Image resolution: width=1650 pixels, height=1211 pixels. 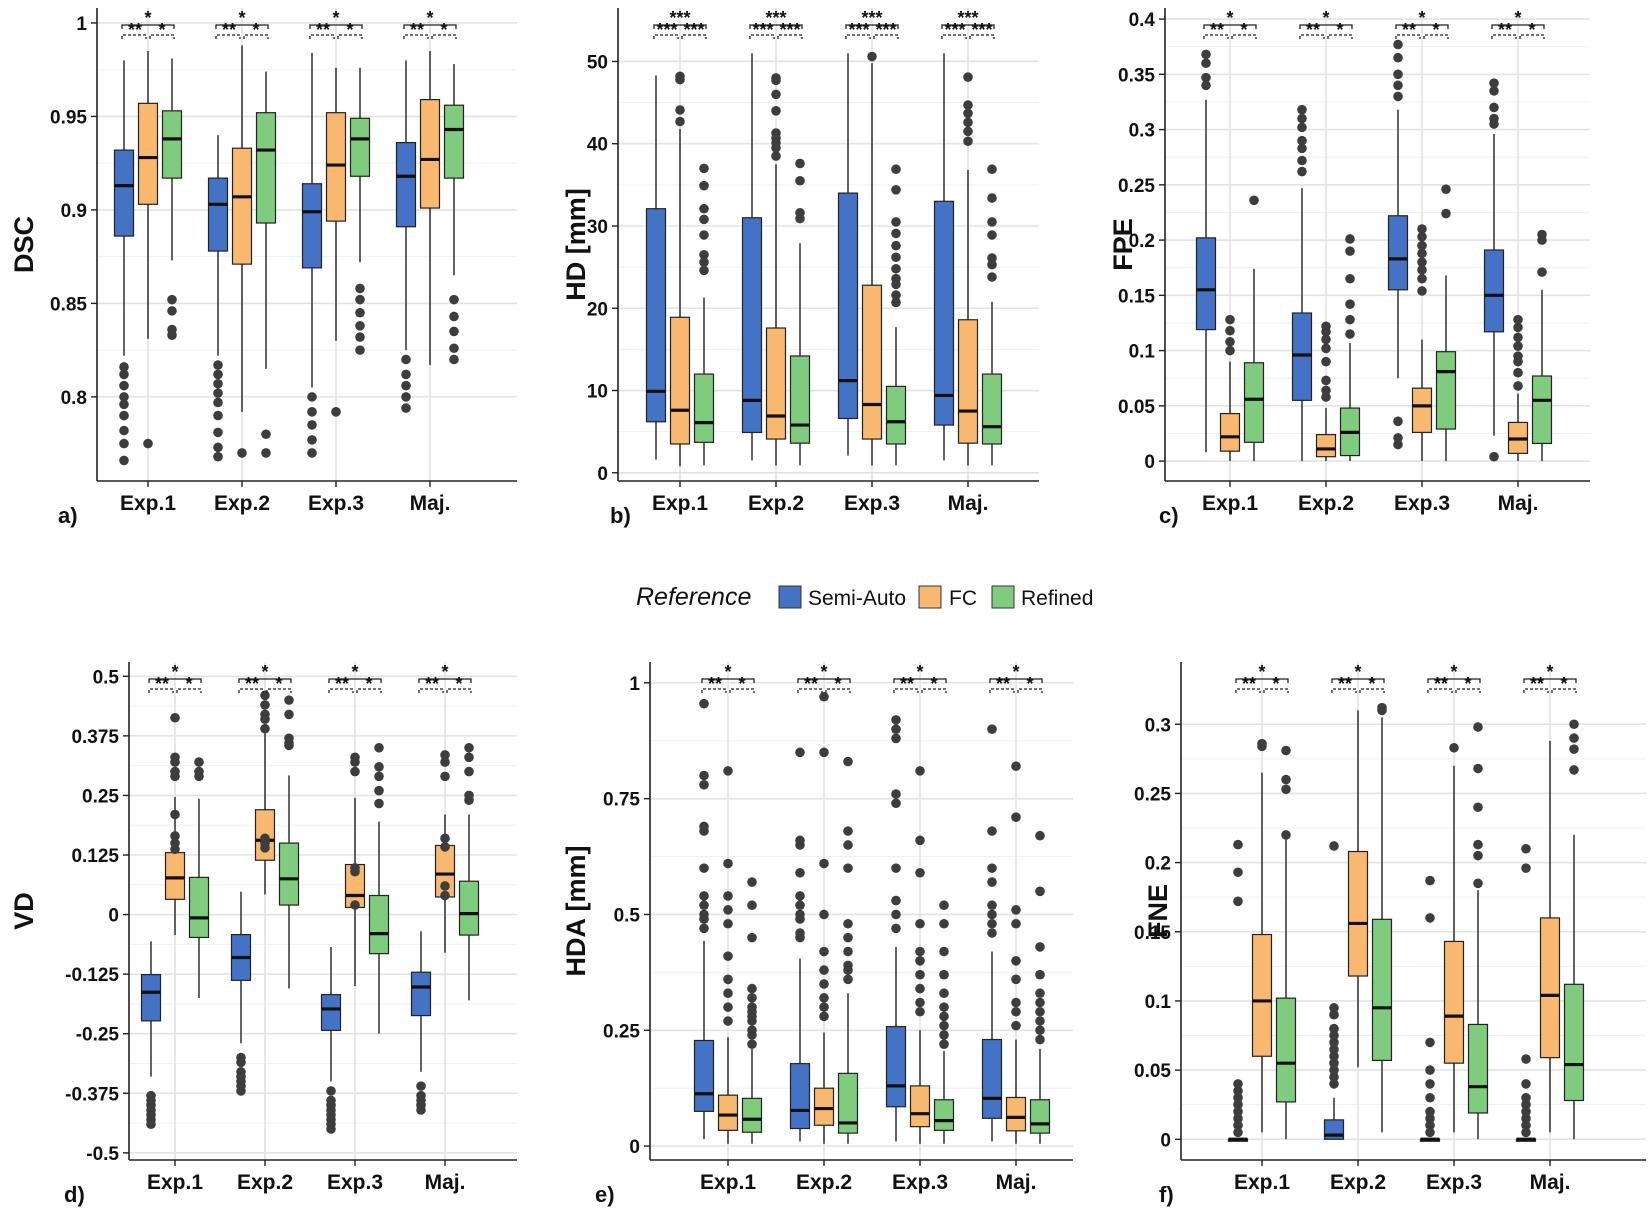 What do you see at coordinates (1158, 864) in the screenshot?
I see `y-tick-label: 0.2` at bounding box center [1158, 864].